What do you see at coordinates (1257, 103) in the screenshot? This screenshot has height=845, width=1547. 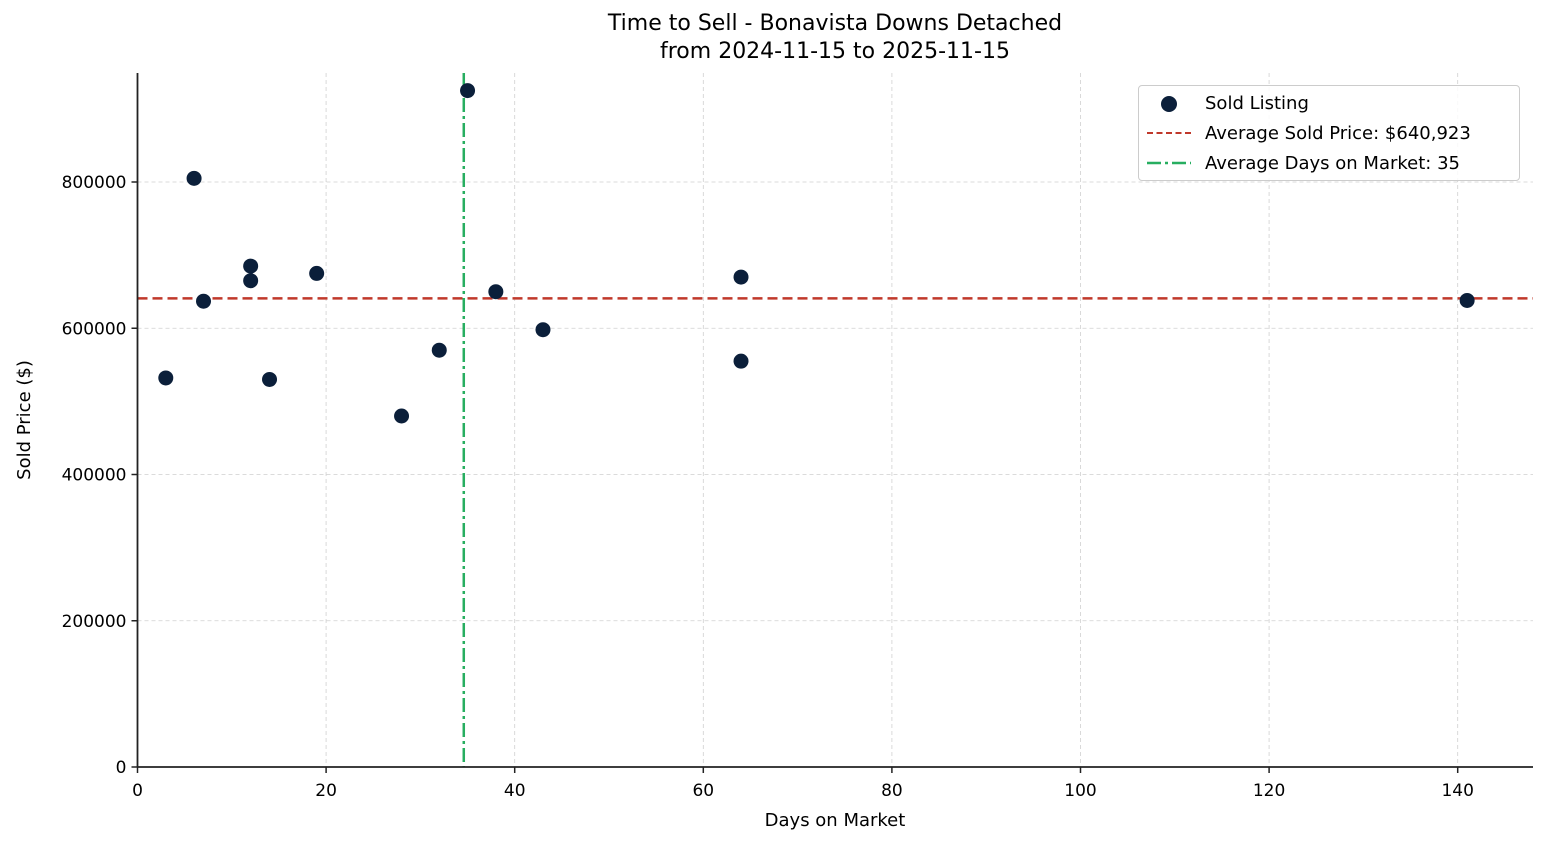 I see `legend-label: Sold Listing` at bounding box center [1257, 103].